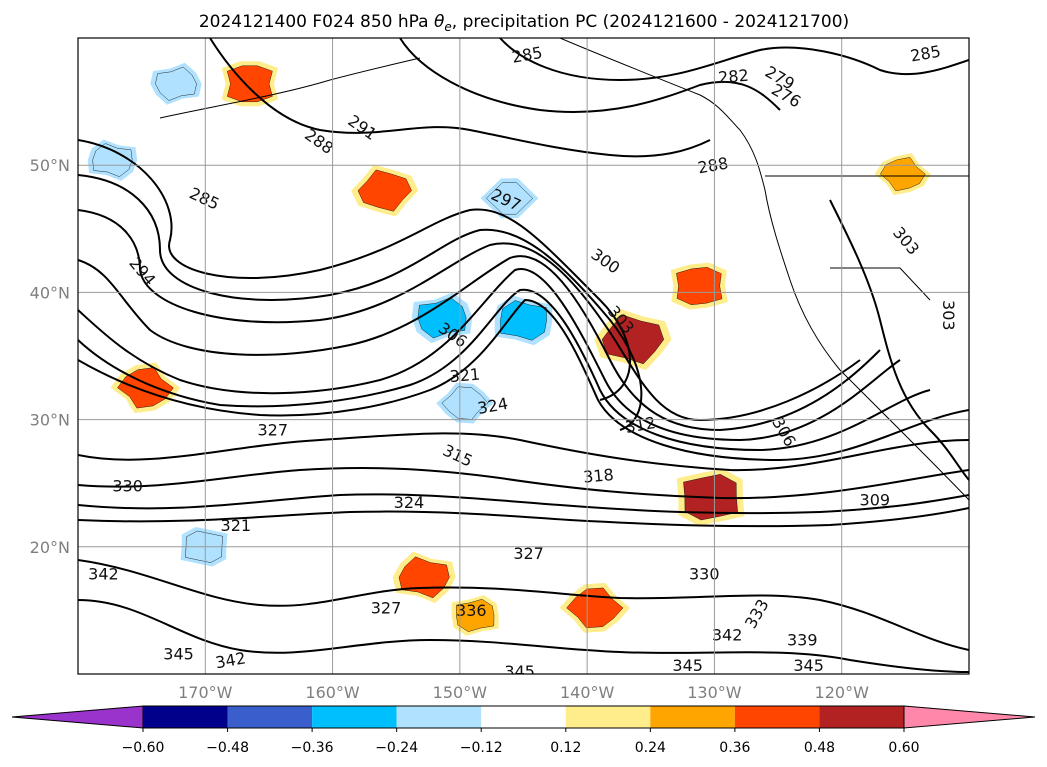 The image size is (1047, 767). What do you see at coordinates (875, 500) in the screenshot?
I see `contour-label: 309` at bounding box center [875, 500].